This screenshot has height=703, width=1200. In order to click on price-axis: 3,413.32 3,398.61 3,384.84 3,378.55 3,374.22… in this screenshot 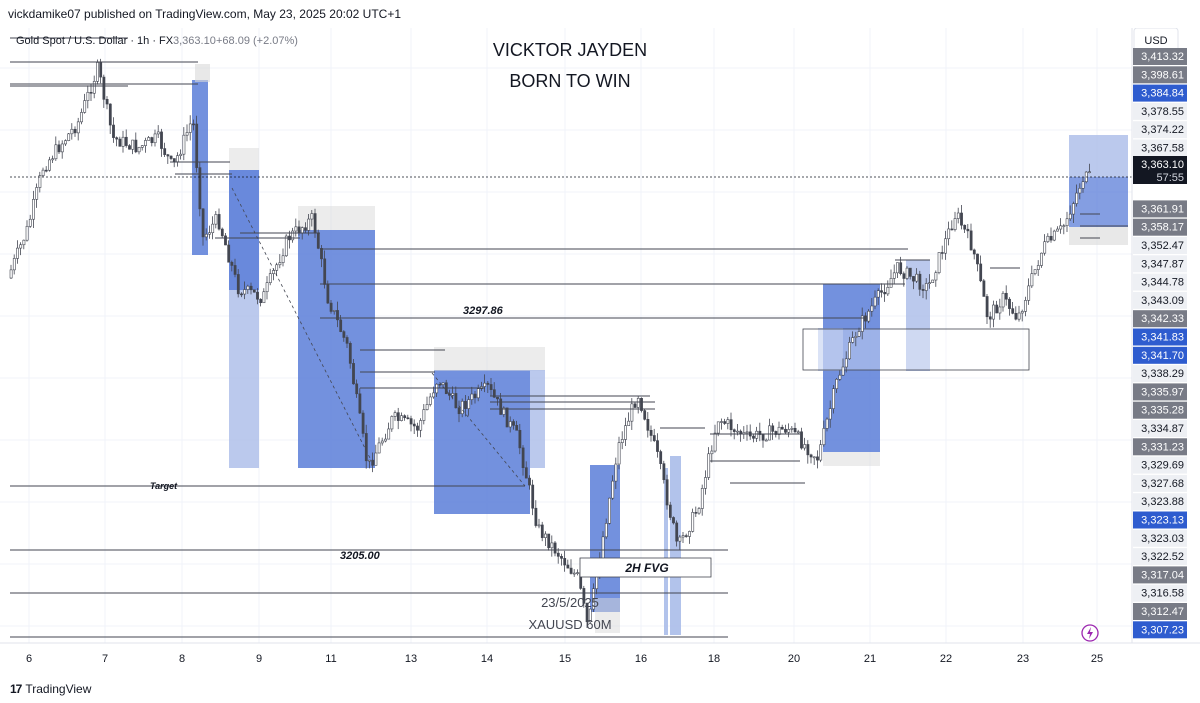, I will do `click(1160, 343)`.